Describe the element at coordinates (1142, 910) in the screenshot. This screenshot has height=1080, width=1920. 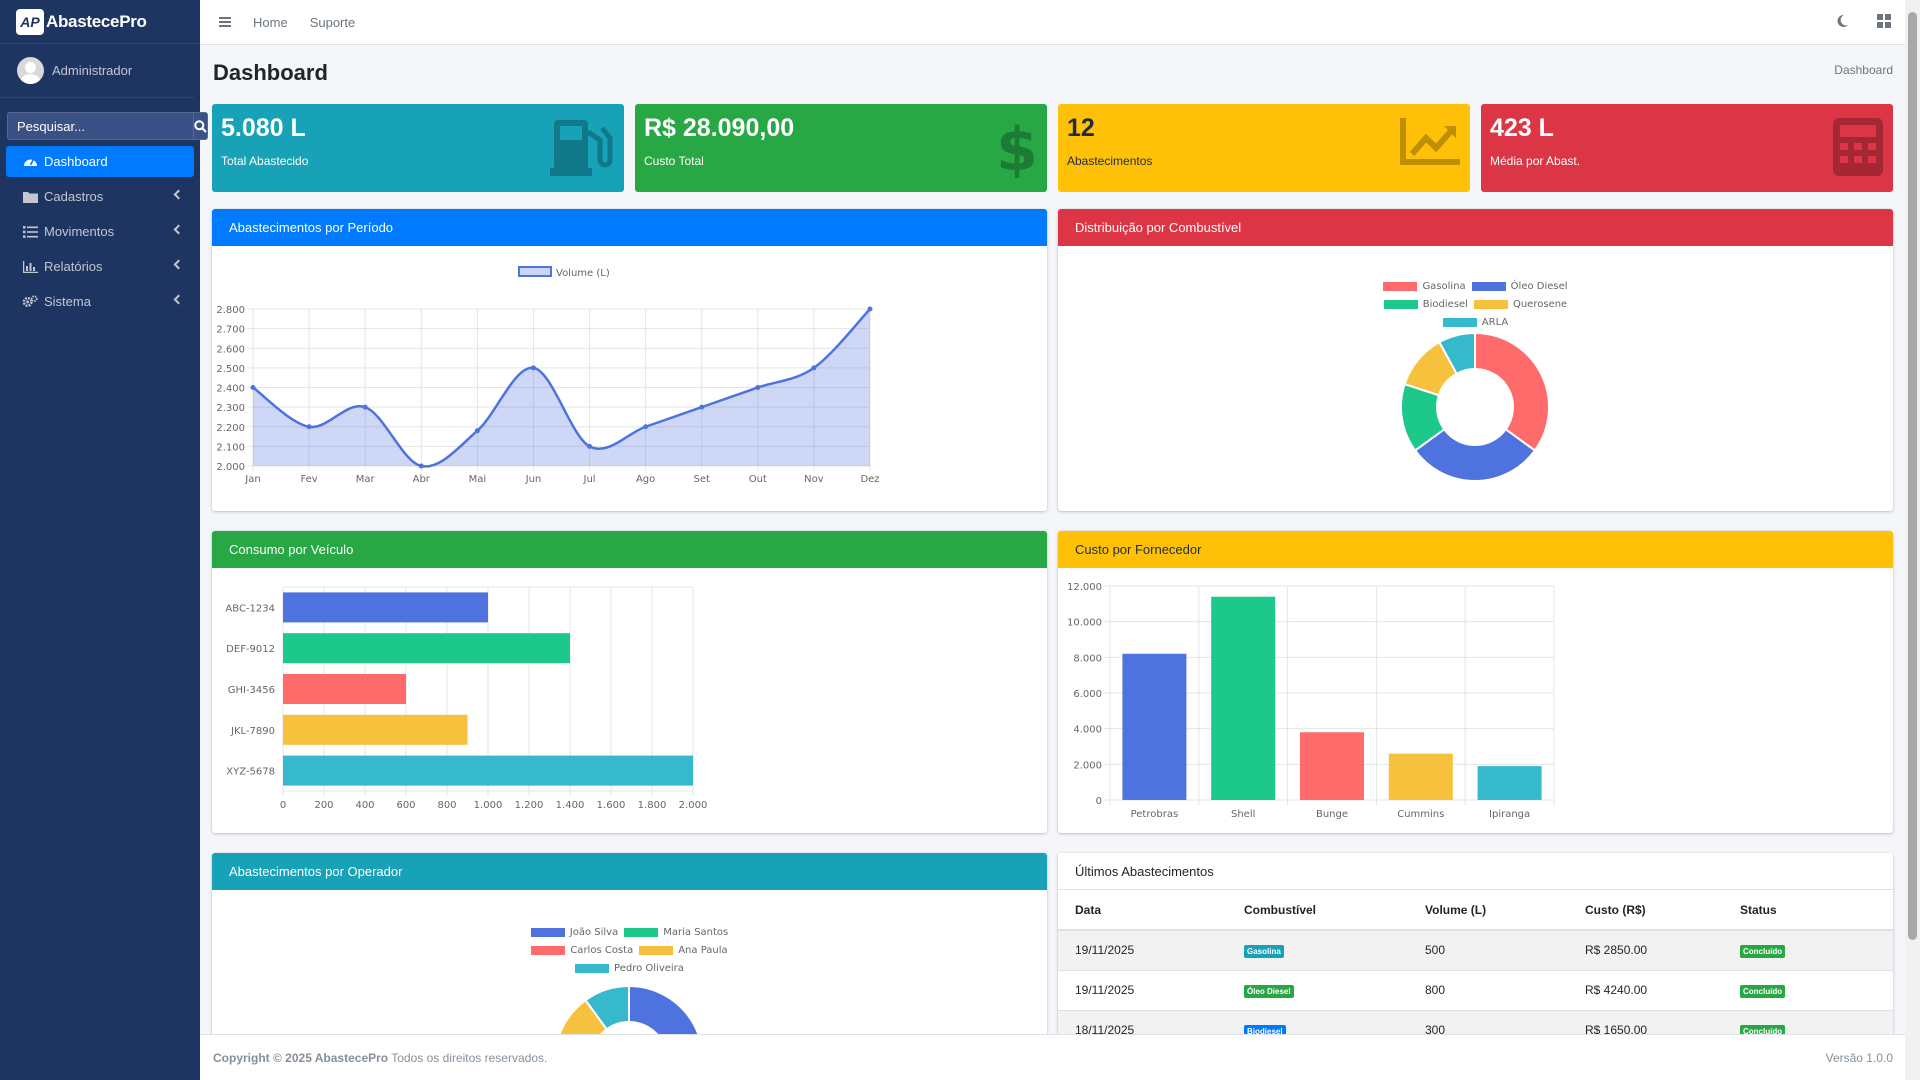
I see `column-header: Data` at that location.